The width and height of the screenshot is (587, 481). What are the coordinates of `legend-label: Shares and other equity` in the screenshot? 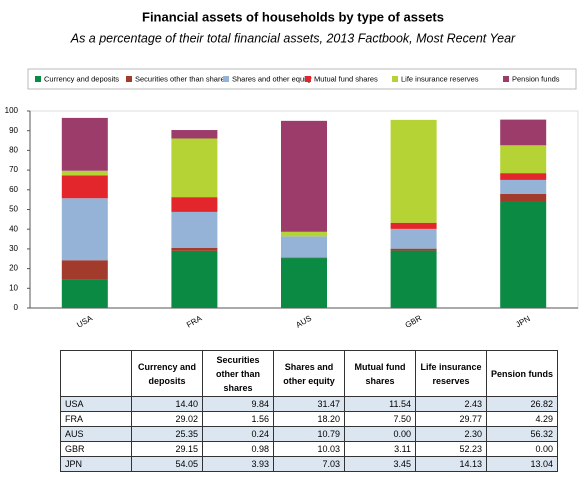 It's located at (272, 78).